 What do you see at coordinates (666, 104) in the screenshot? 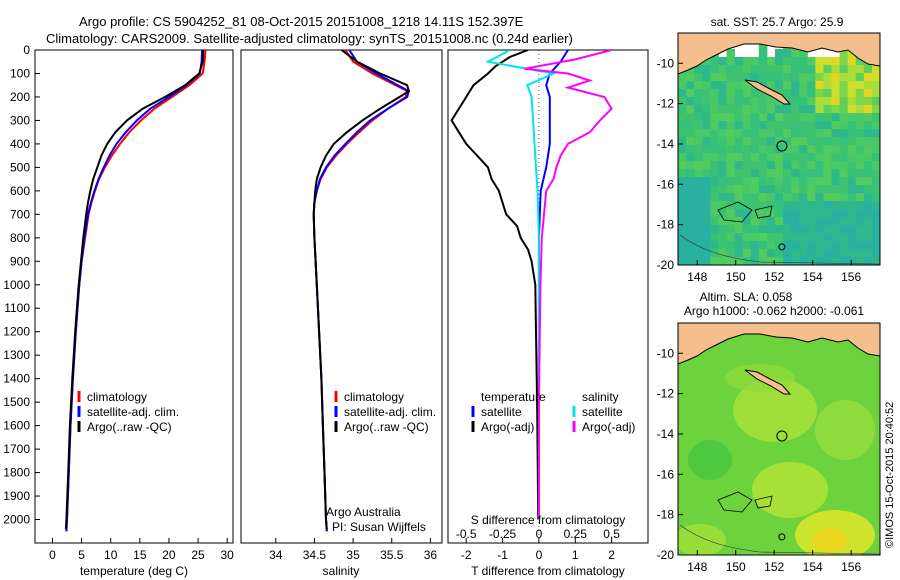
I see `map-y-tick-label: -12` at bounding box center [666, 104].